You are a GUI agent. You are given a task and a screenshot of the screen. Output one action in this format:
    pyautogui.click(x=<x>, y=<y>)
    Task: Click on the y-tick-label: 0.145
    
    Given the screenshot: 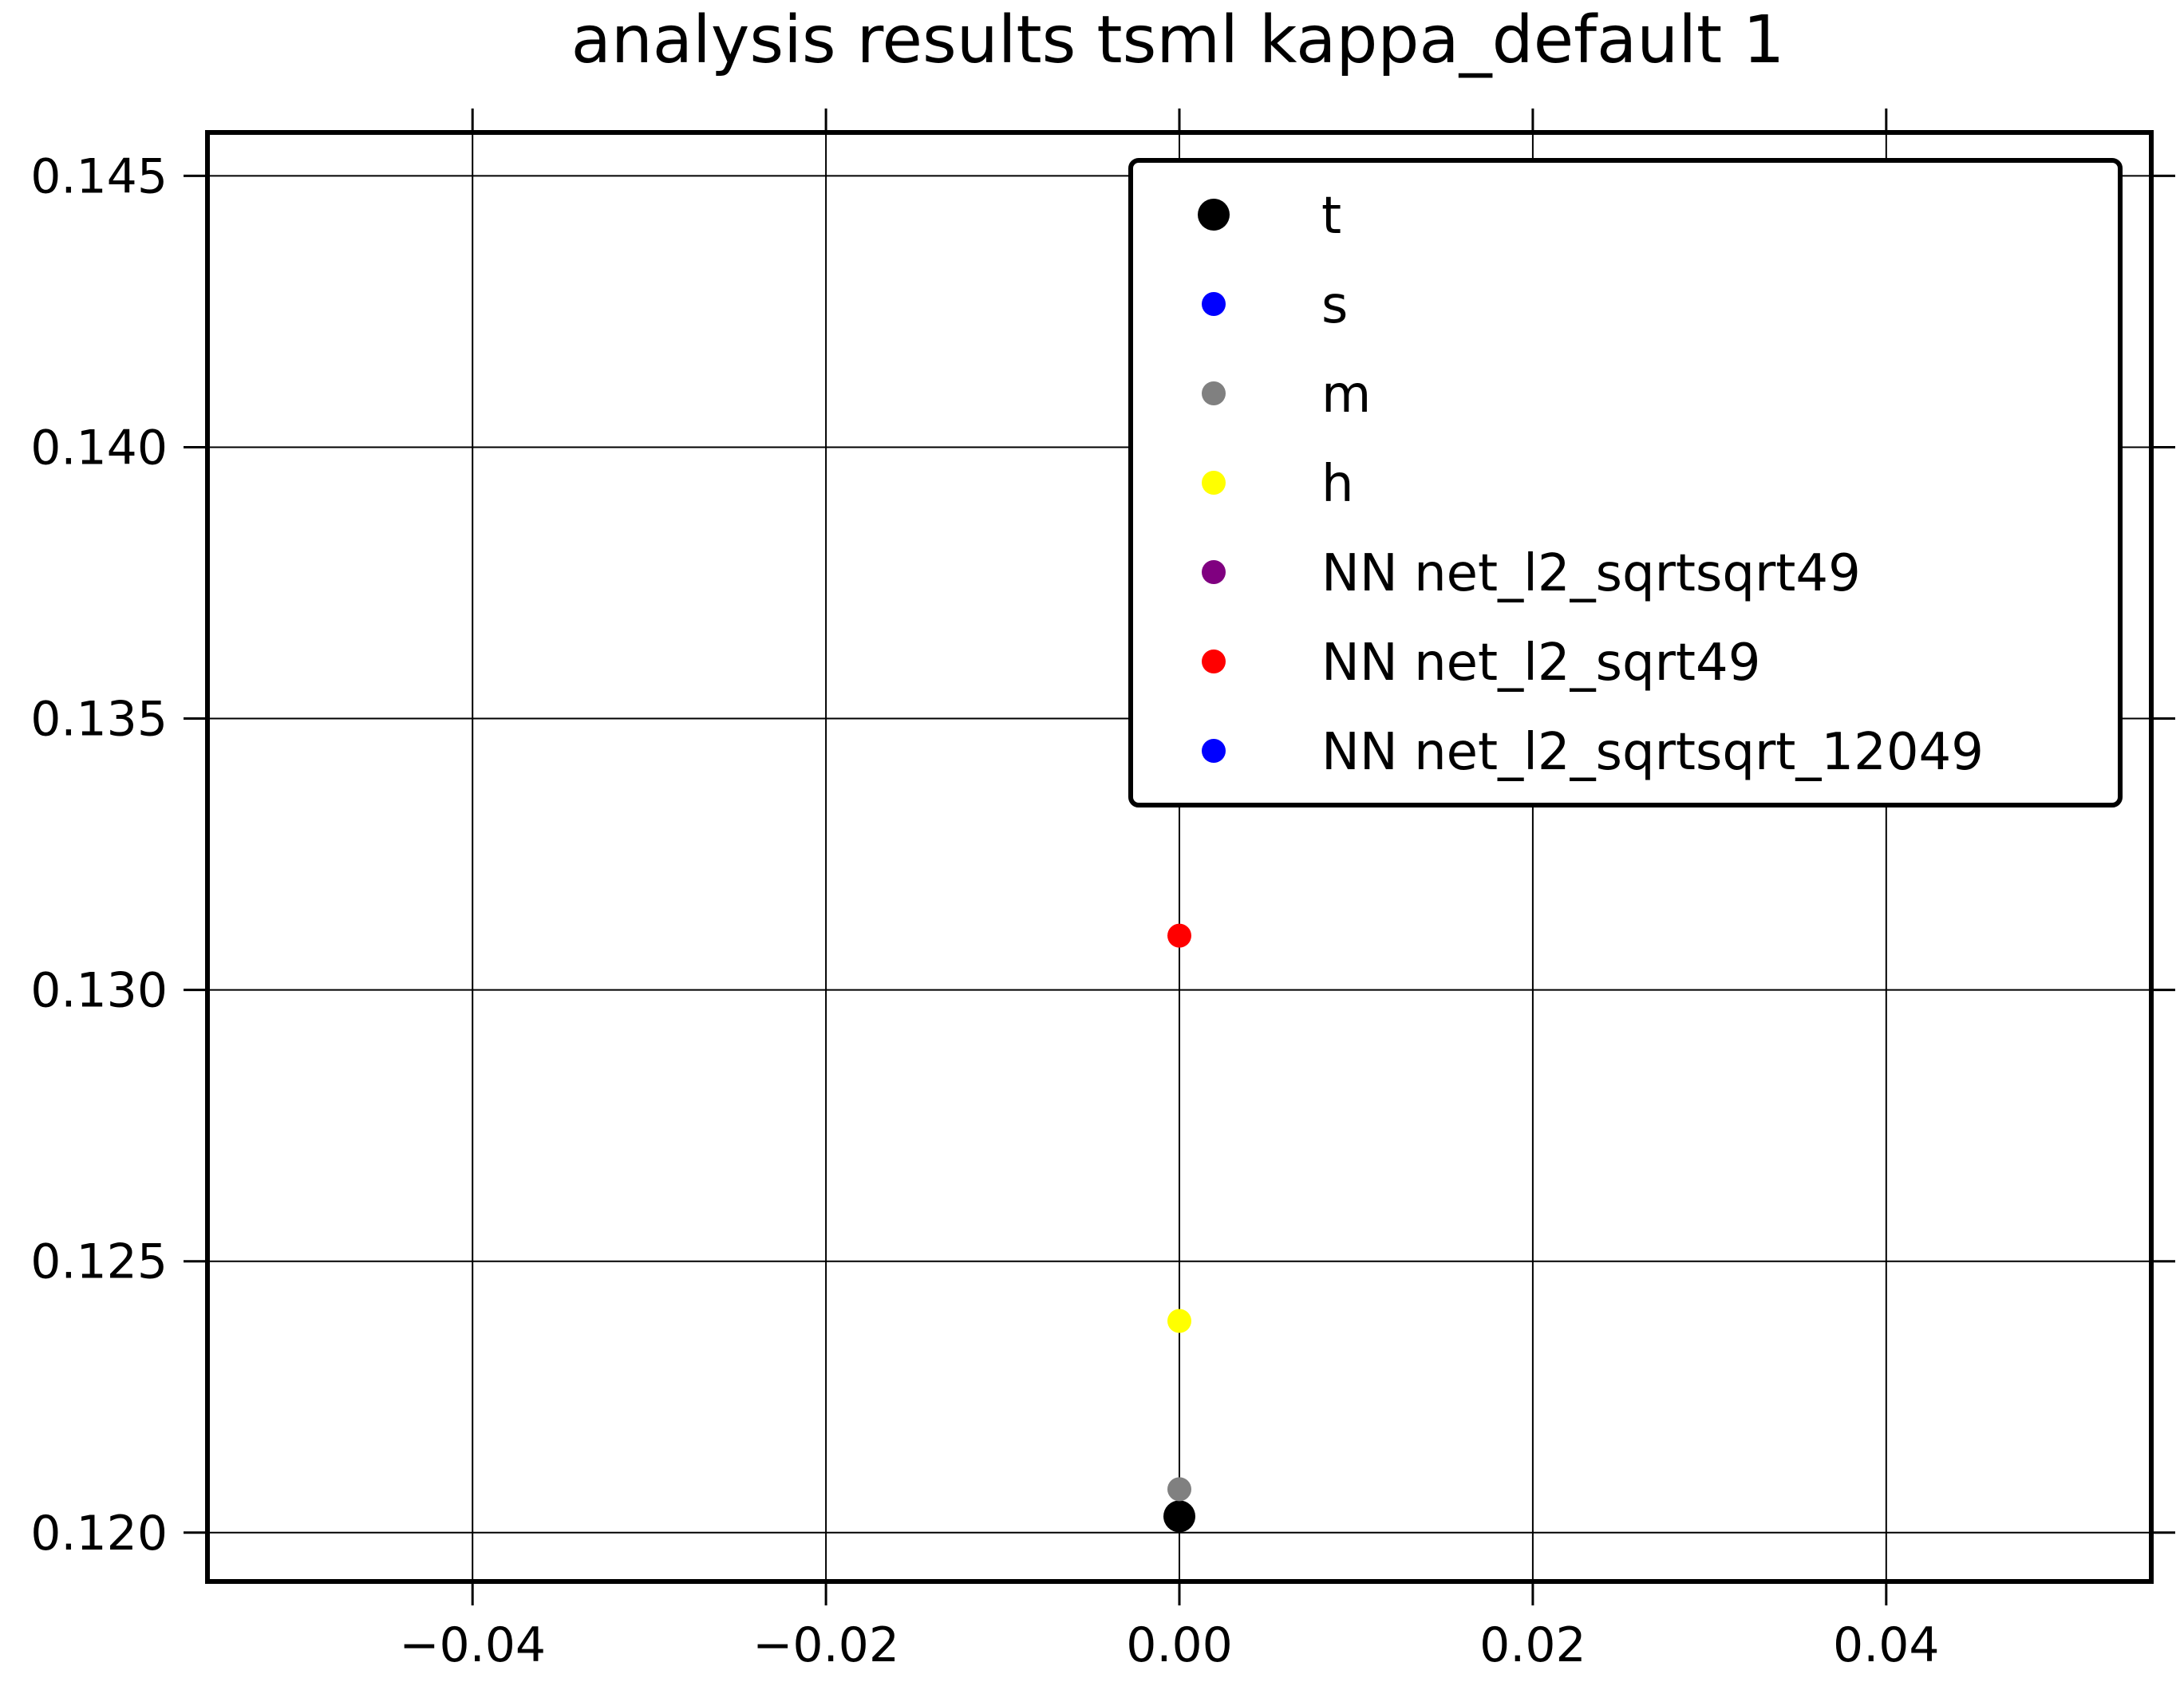 What is the action you would take?
    pyautogui.click(x=99, y=176)
    